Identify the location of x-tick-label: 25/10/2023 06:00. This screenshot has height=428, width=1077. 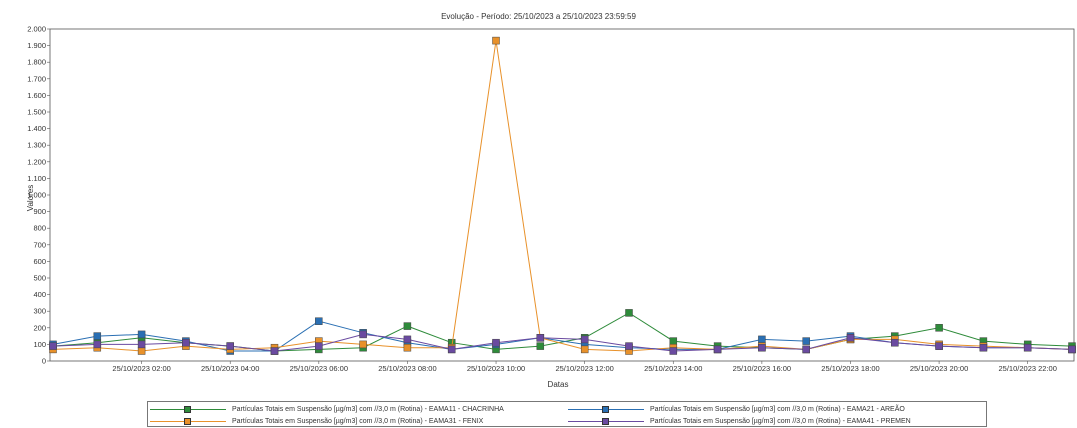
(319, 368).